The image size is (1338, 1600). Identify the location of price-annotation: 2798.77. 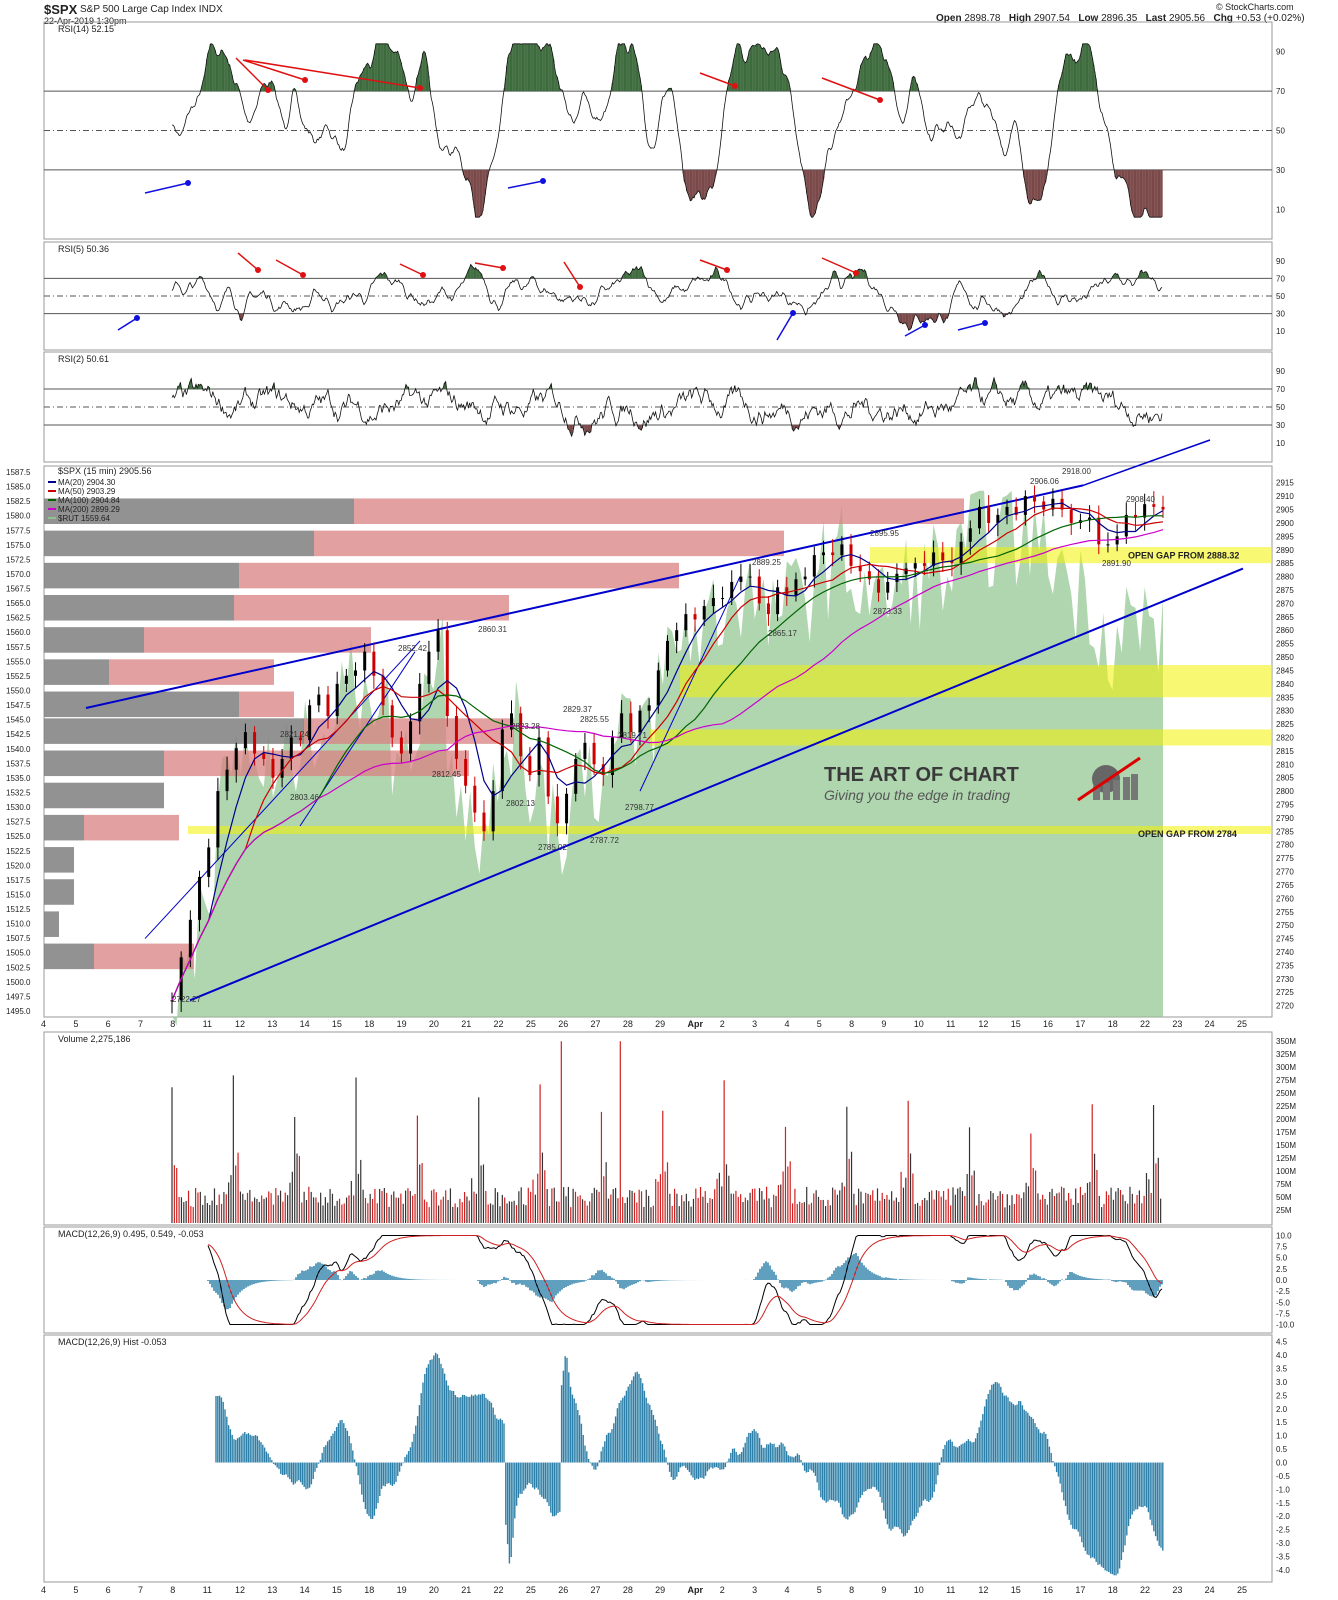
(639, 807).